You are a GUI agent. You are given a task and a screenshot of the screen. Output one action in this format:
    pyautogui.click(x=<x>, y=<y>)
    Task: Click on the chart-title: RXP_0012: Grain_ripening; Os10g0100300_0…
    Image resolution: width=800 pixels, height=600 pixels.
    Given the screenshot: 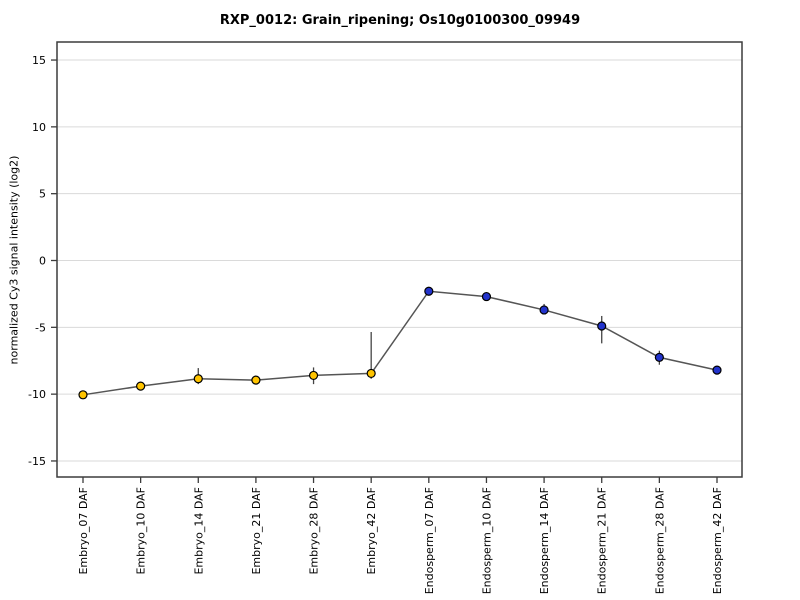 What is the action you would take?
    pyautogui.click(x=400, y=20)
    